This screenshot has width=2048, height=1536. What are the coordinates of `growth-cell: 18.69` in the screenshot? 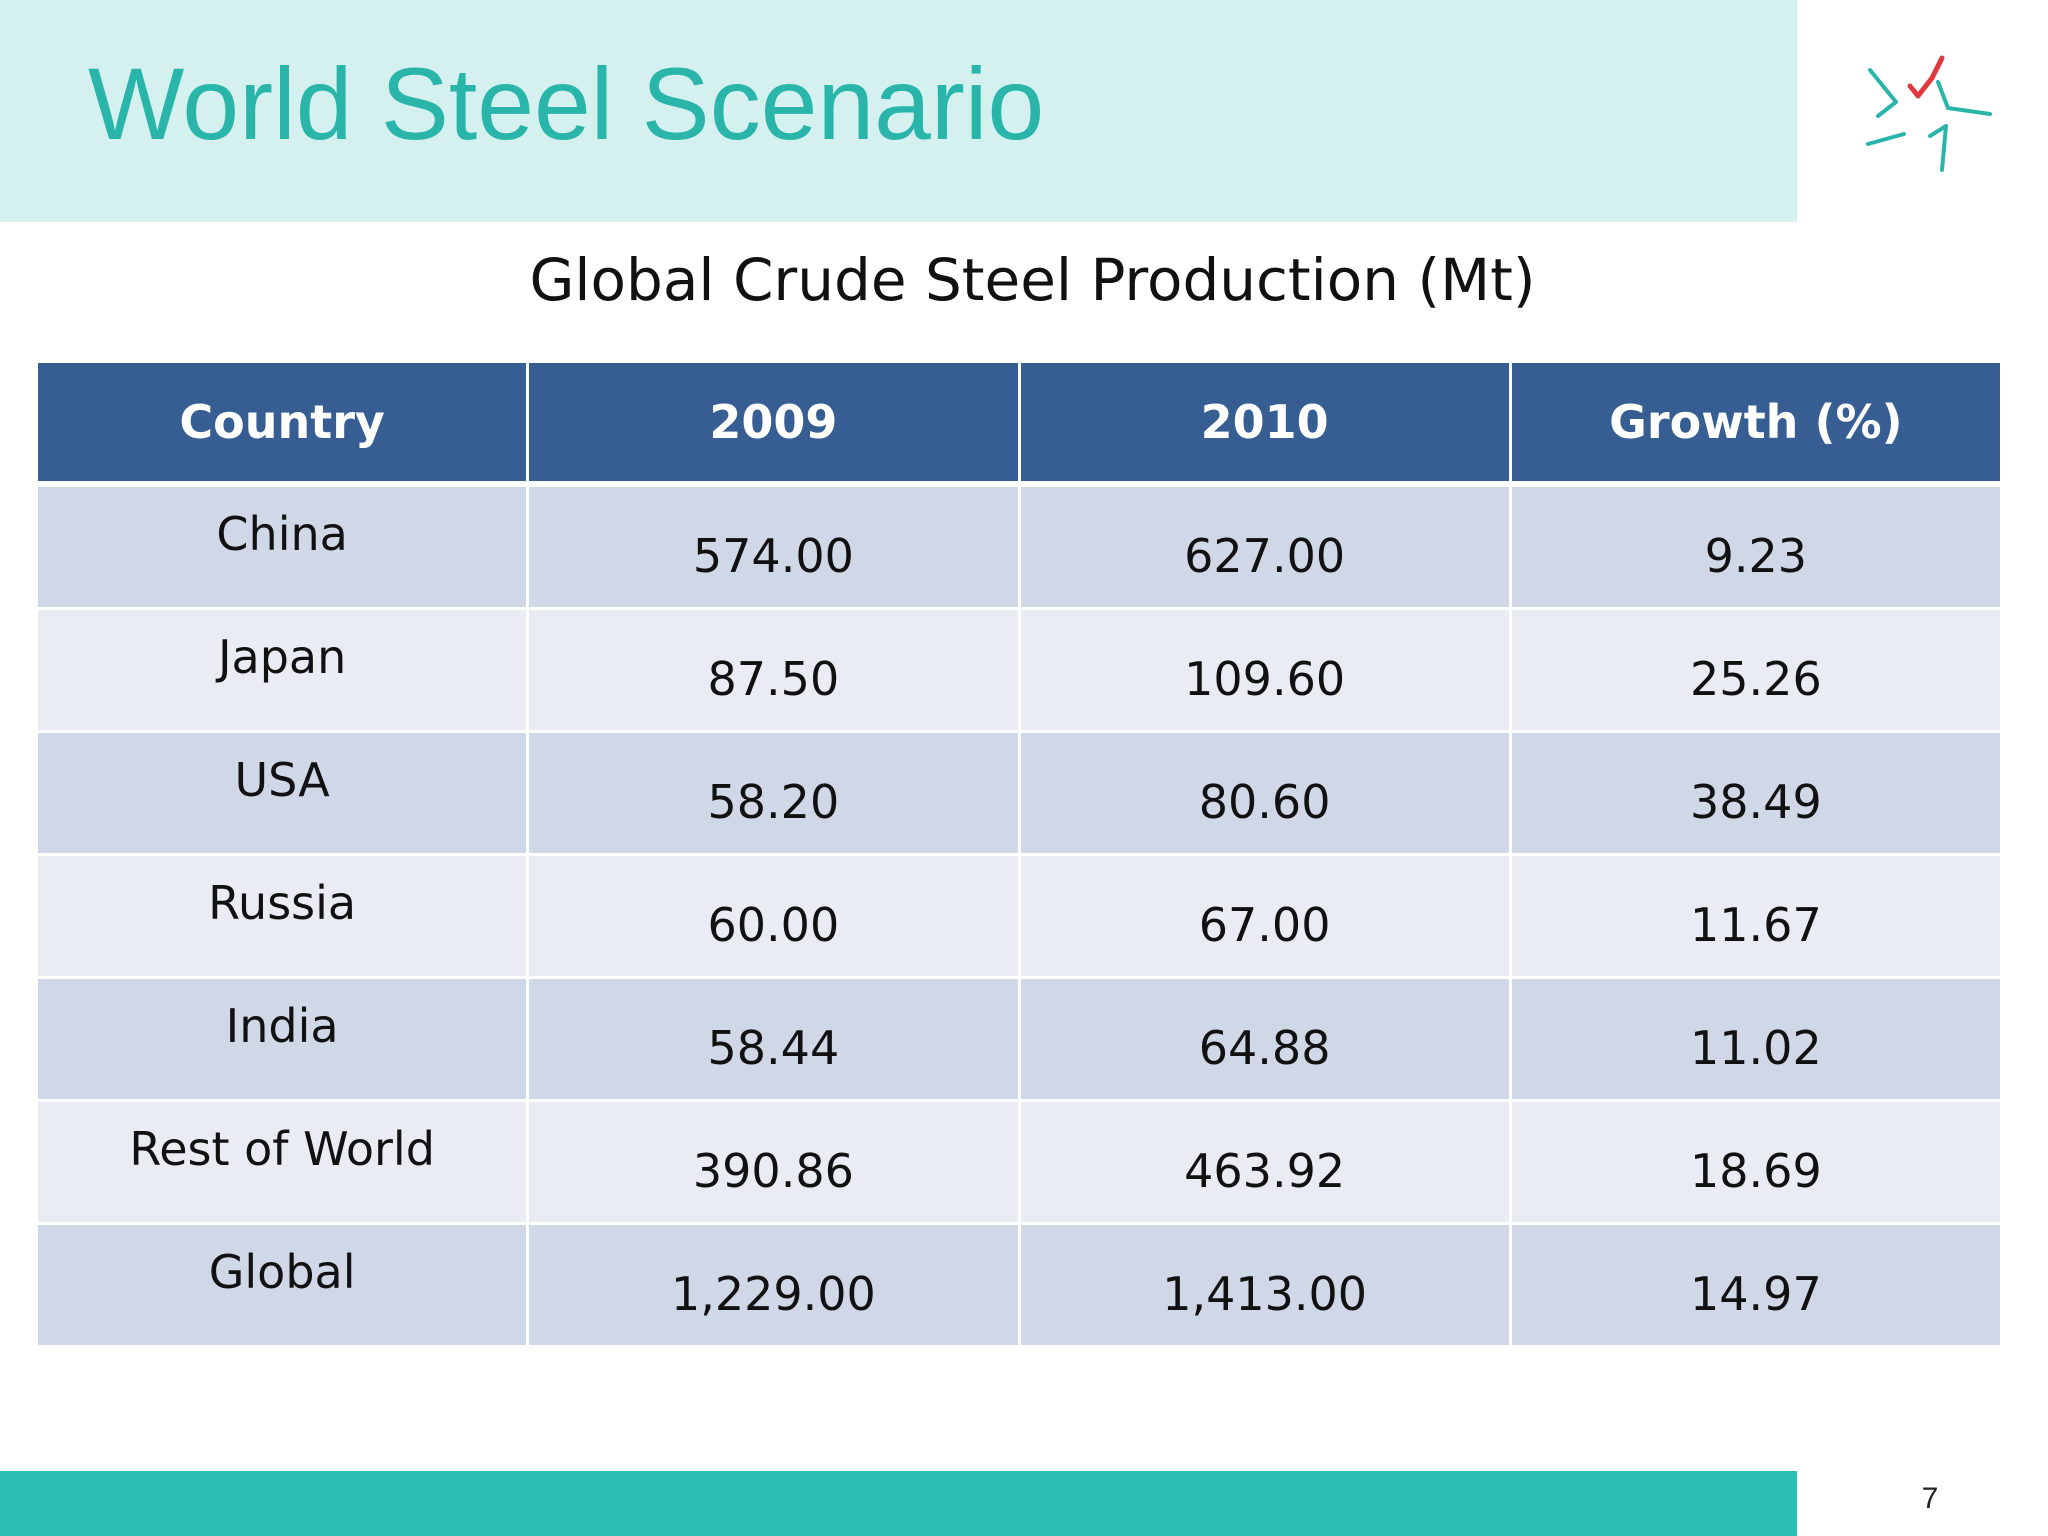 It's located at (1756, 1162).